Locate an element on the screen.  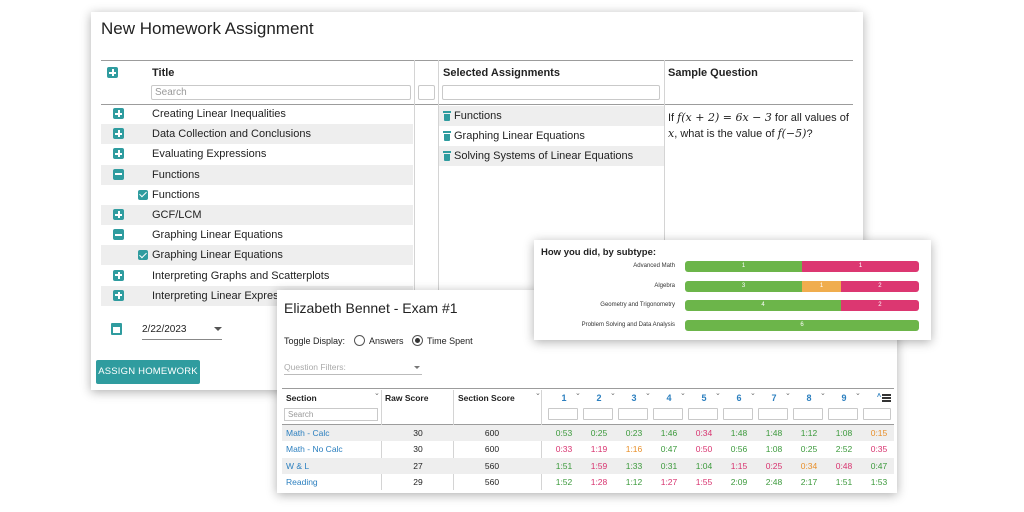
raw-score-cell: 29 is located at coordinates (418, 482).